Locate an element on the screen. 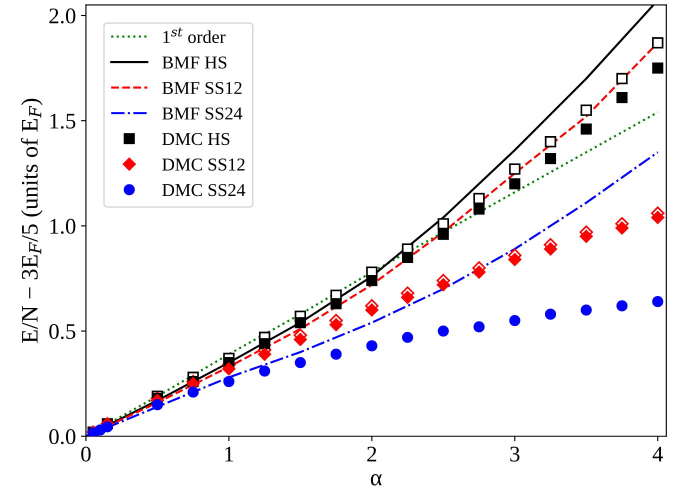 This screenshot has width=682, height=498. y-tick-label: 0.0 is located at coordinates (62, 436).